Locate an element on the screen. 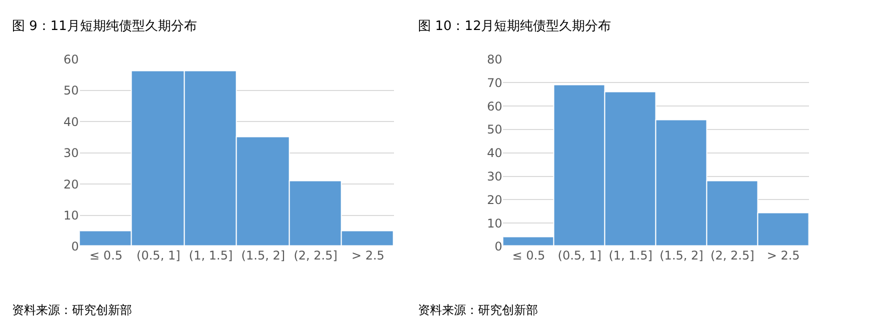 The image size is (893, 336). y-tick-label: 80 is located at coordinates (494, 59).